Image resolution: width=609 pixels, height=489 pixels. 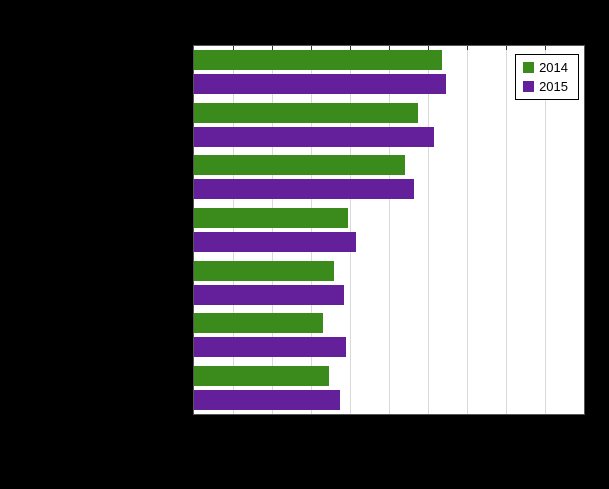 What do you see at coordinates (529, 67) in the screenshot?
I see `legend-swatch-2014-icon` at bounding box center [529, 67].